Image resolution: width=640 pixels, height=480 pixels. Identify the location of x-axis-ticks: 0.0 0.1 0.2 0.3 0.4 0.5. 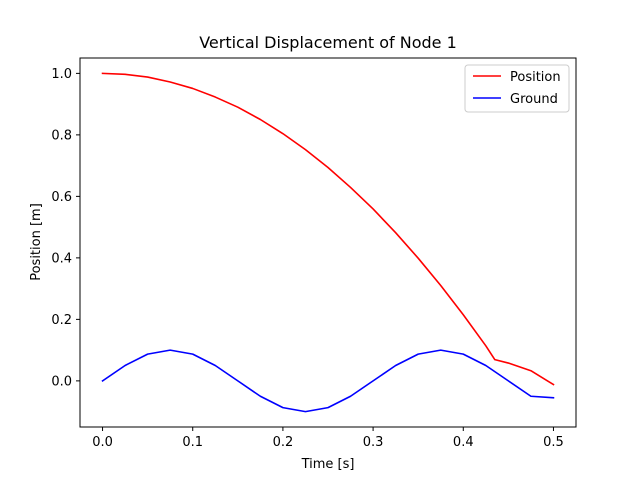
(328, 438).